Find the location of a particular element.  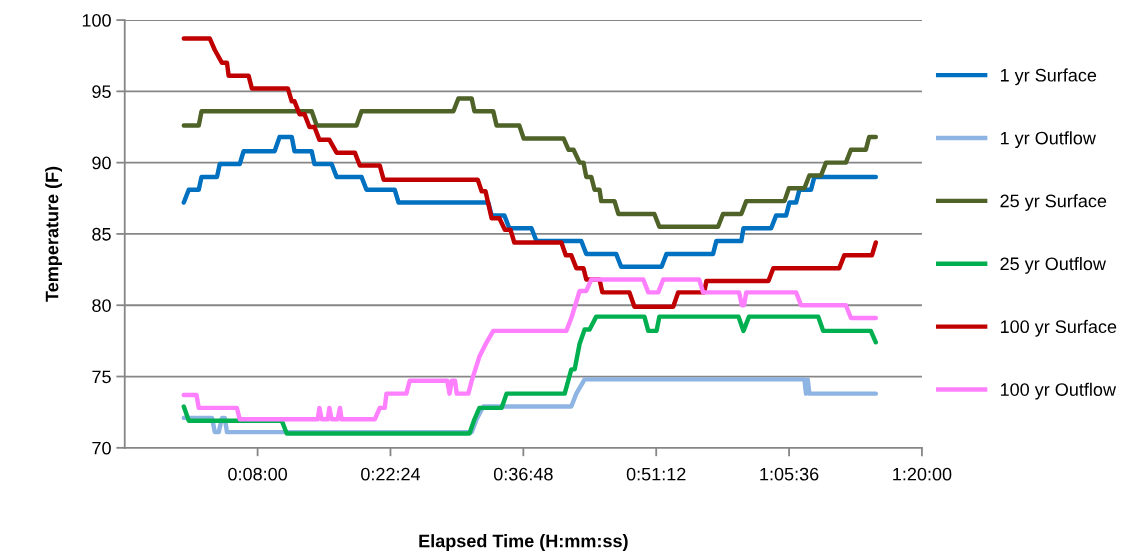

y-tick-label: 100 is located at coordinates (96, 20).